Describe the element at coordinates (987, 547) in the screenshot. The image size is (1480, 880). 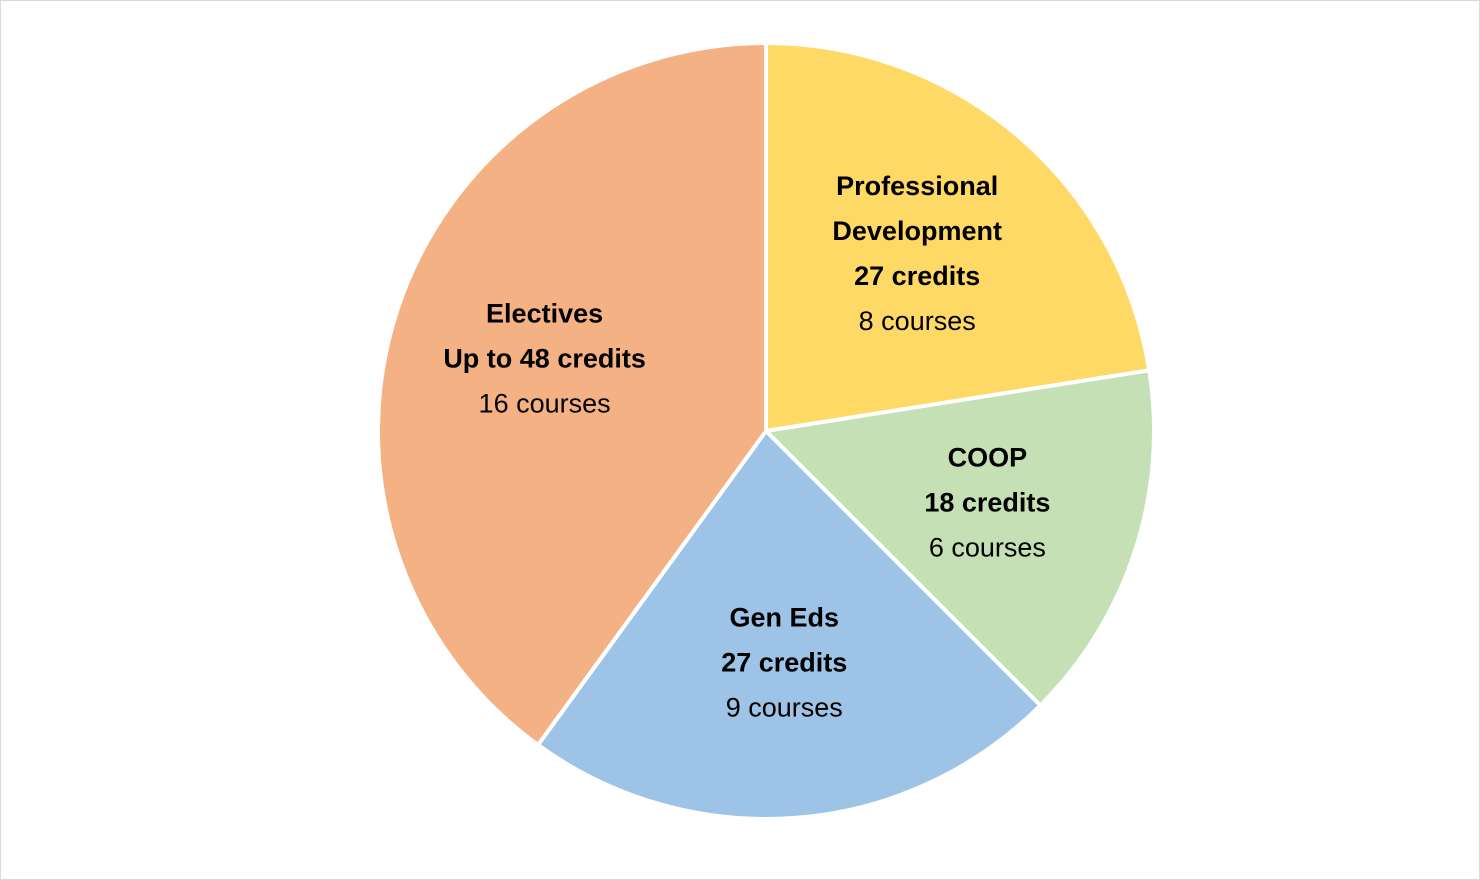
I see `courses-label: 6 courses` at that location.